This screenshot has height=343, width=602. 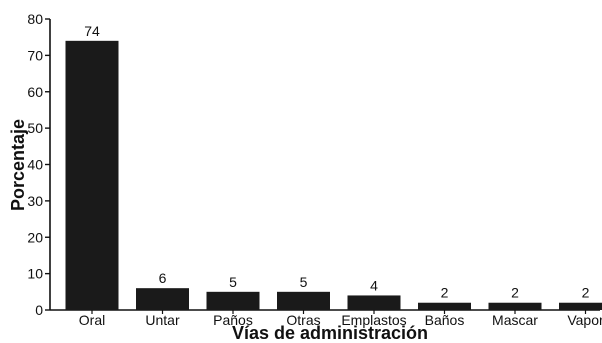 I want to click on y-tick-label: 20, so click(x=35, y=237).